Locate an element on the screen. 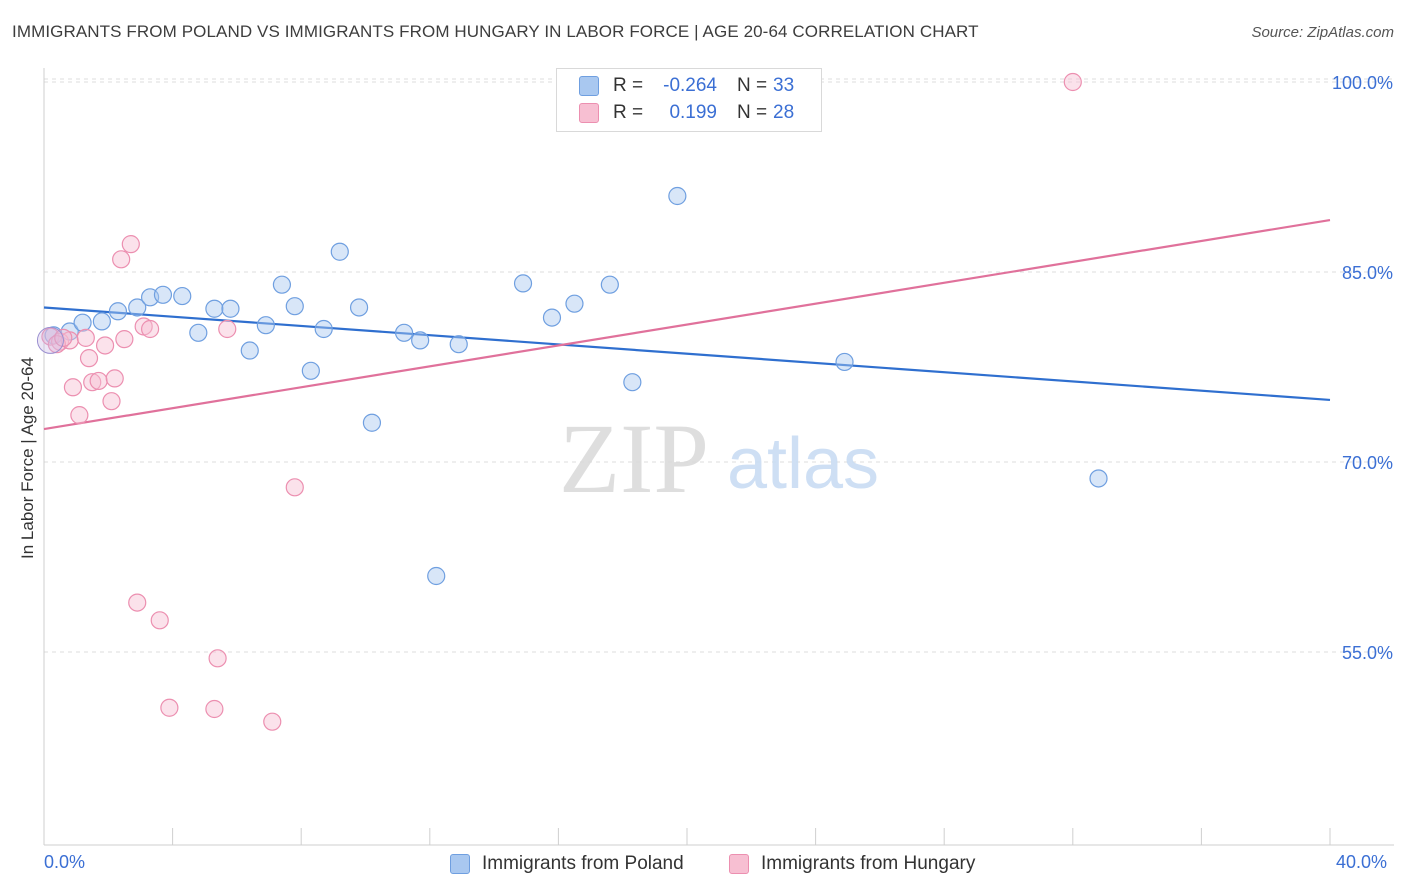 Image resolution: width=1406 pixels, height=892 pixels. series-legend-label: Immigrants from Poland is located at coordinates (583, 863).